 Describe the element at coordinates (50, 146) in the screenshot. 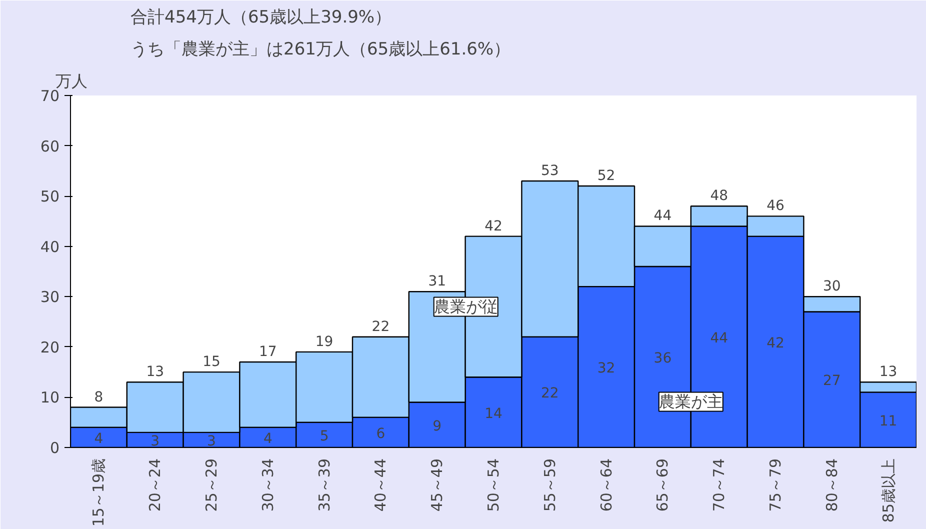

I see `y-tick-label: 60` at that location.